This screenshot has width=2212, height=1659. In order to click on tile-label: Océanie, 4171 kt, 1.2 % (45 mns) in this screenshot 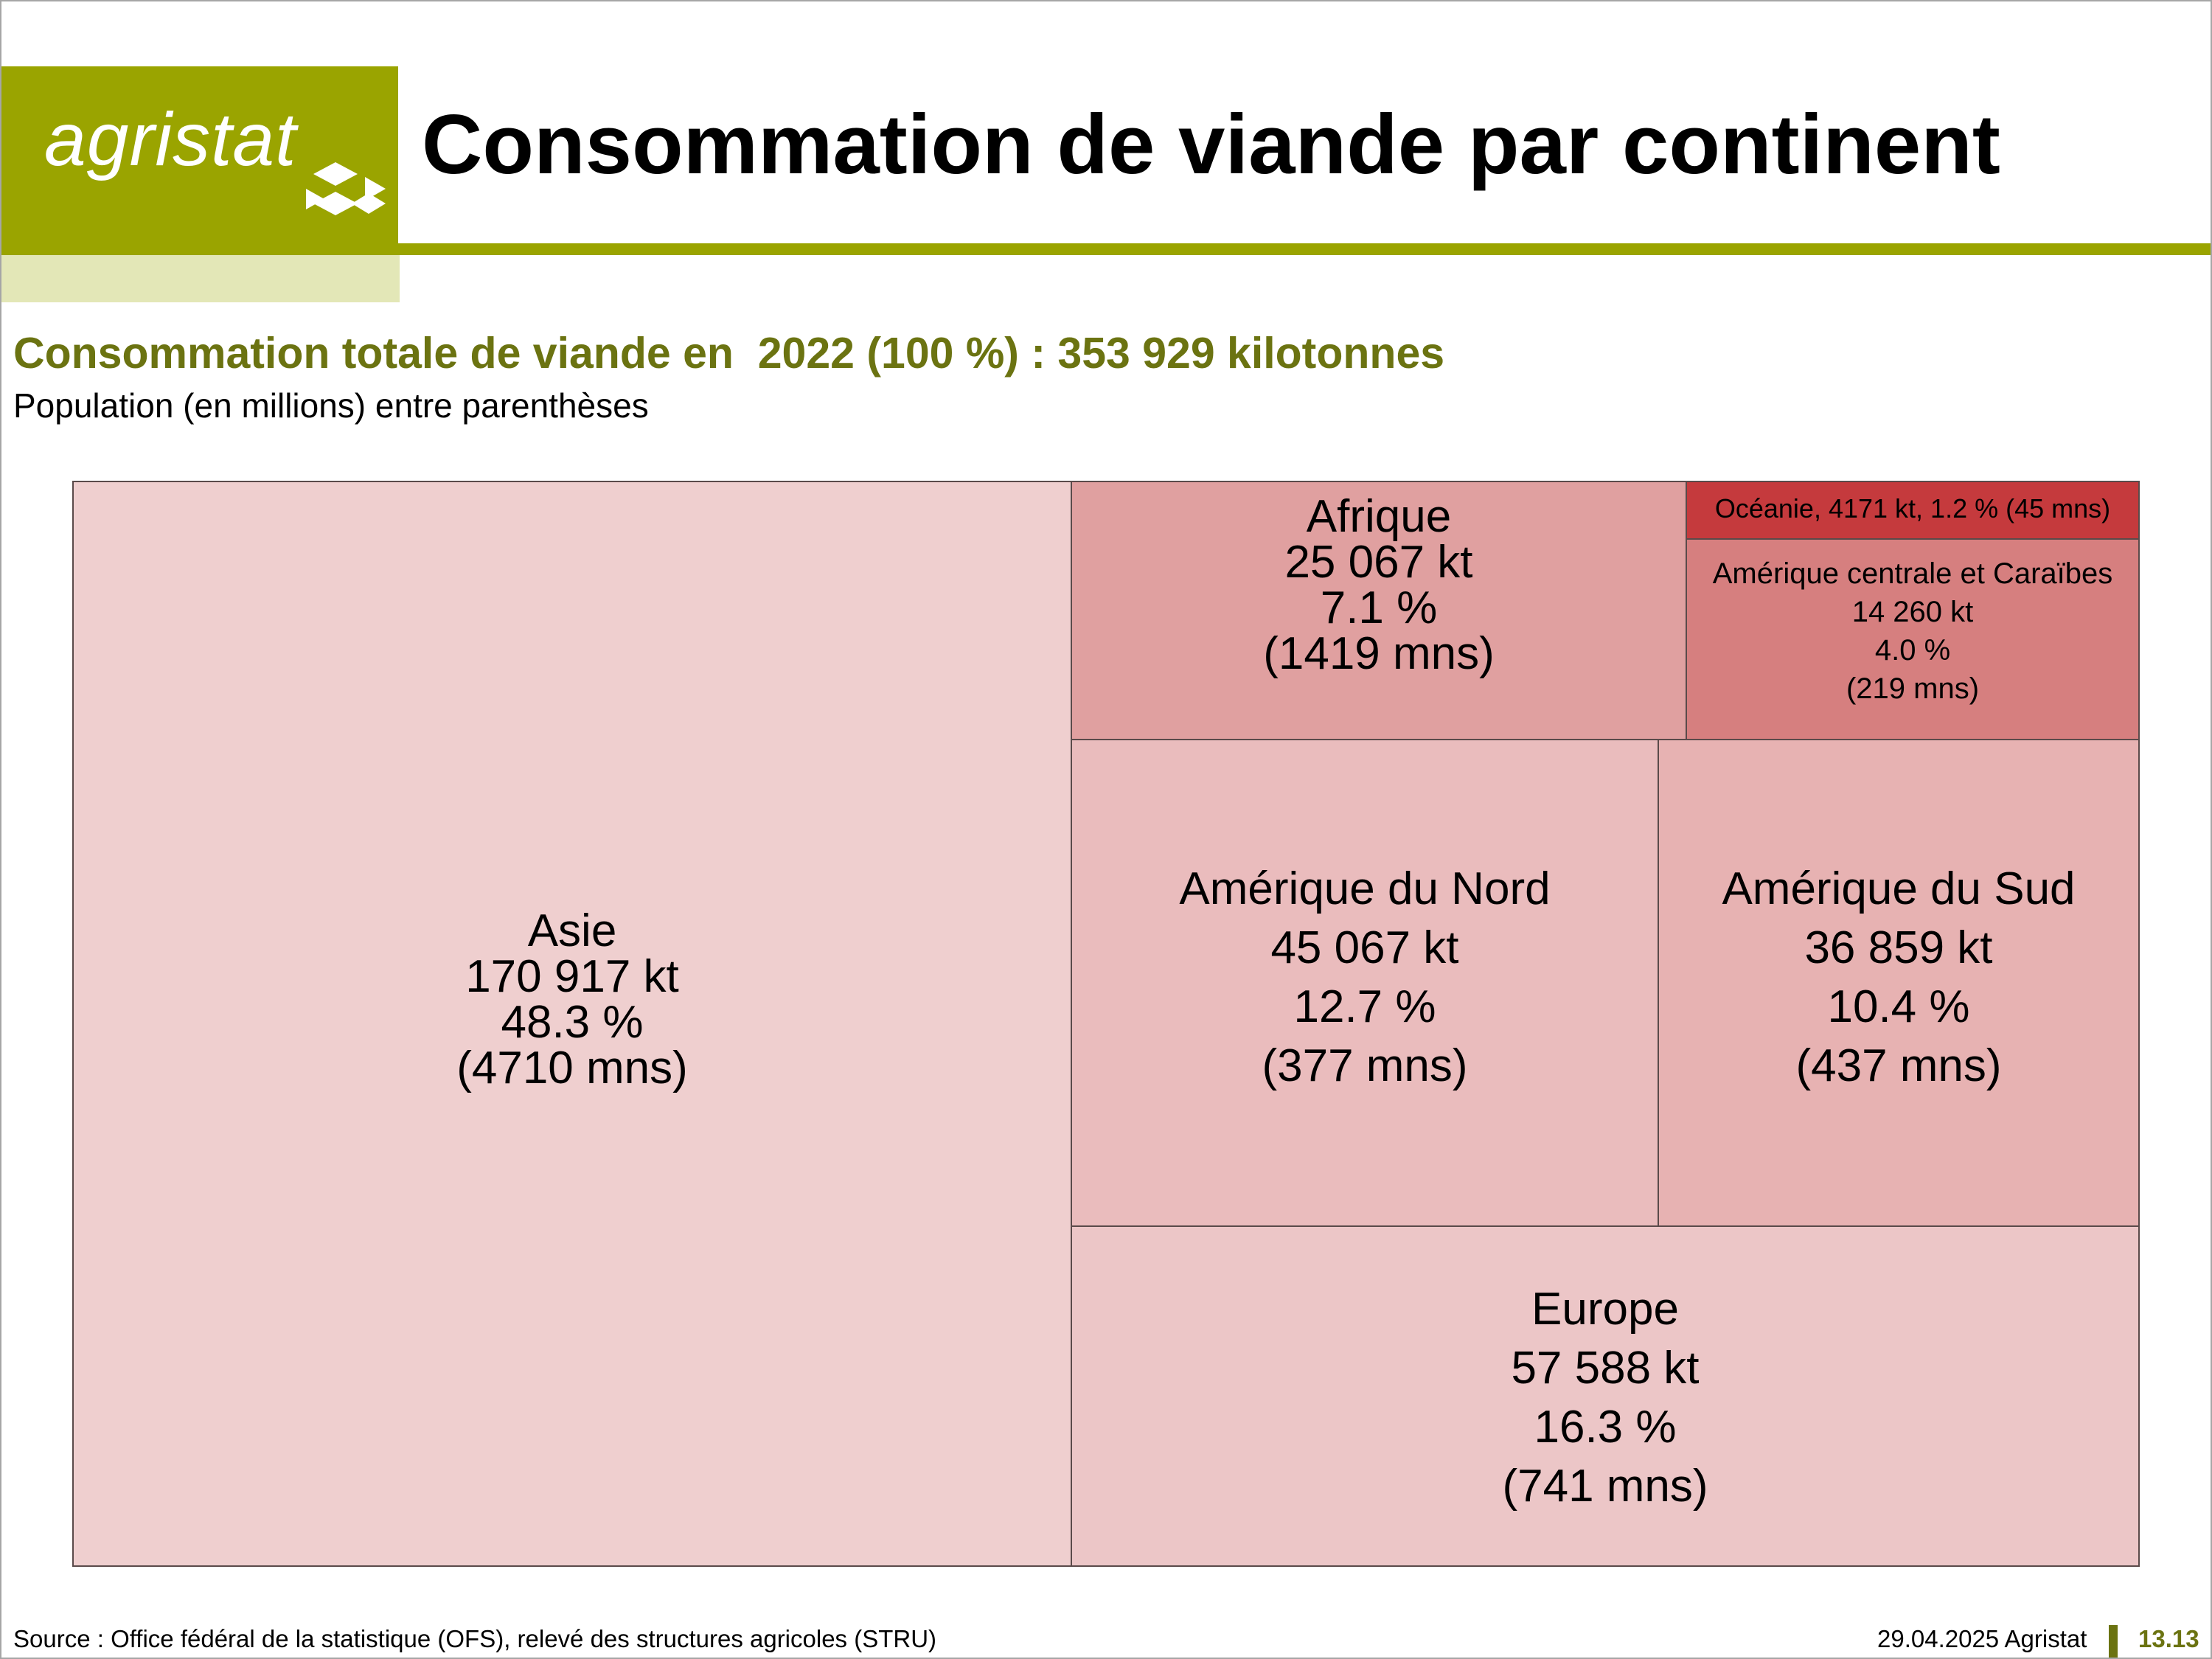, I will do `click(1912, 508)`.